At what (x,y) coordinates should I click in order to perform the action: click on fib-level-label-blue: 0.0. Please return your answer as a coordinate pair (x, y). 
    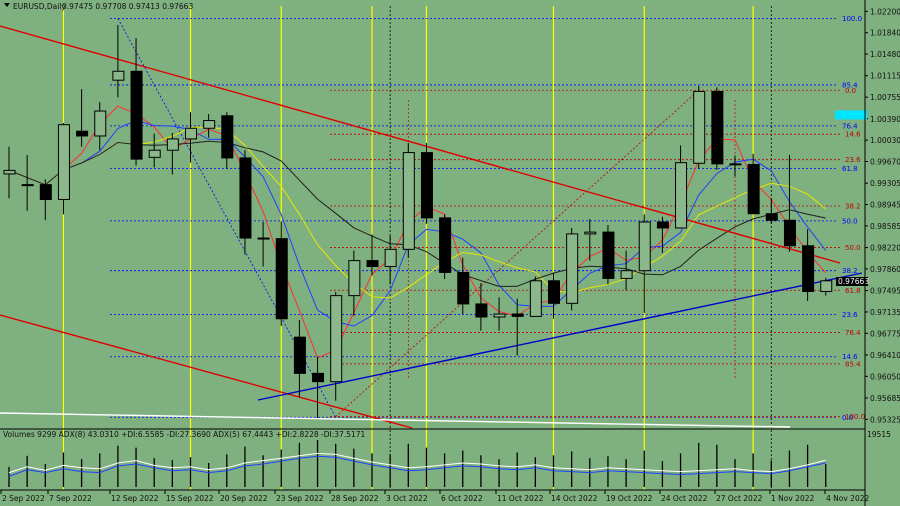
    Looking at the image, I should click on (847, 418).